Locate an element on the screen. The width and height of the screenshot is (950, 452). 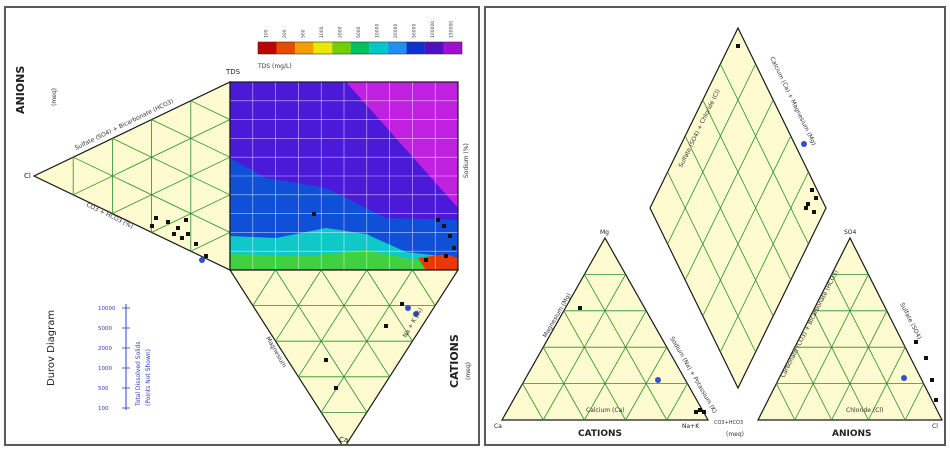
colorbar-tick-label: 50000 is located at coordinates (415, 31).